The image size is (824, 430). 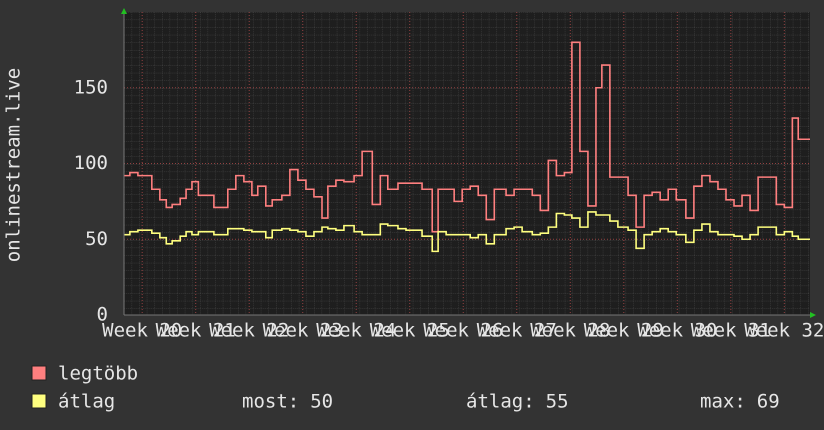 I want to click on series-line, so click(x=467, y=232).